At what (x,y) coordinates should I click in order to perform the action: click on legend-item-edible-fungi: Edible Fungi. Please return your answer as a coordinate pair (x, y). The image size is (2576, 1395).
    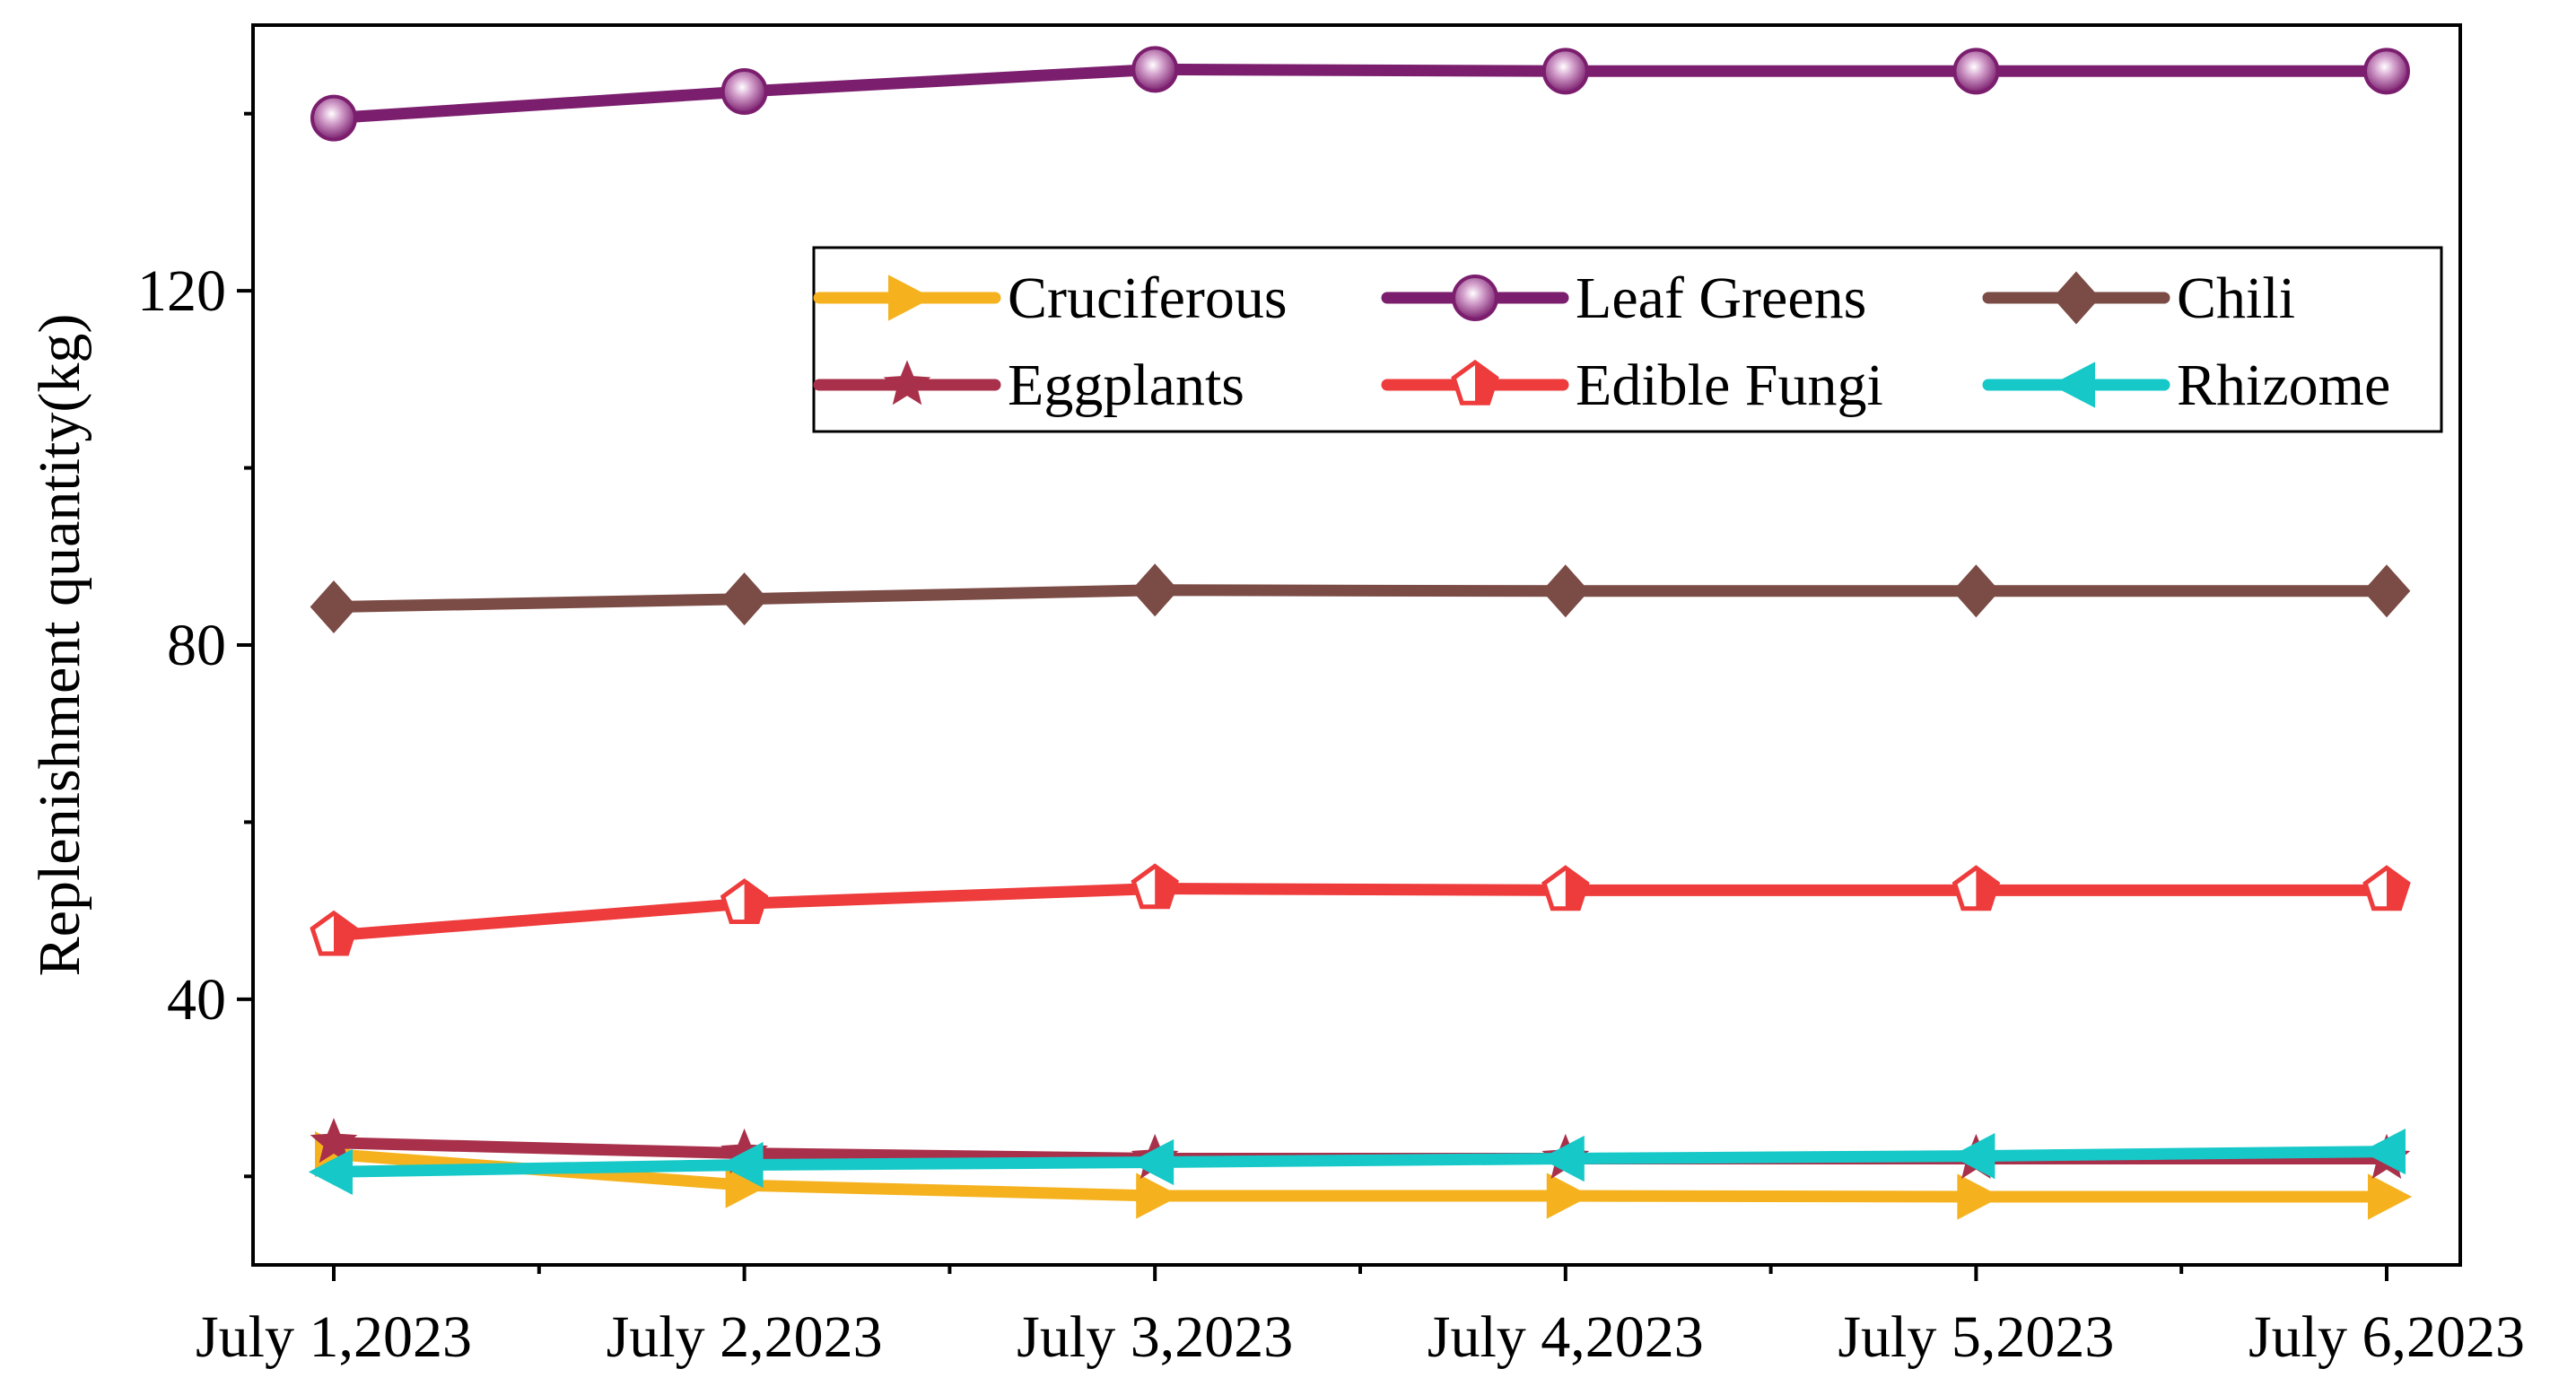
    Looking at the image, I should click on (1632, 385).